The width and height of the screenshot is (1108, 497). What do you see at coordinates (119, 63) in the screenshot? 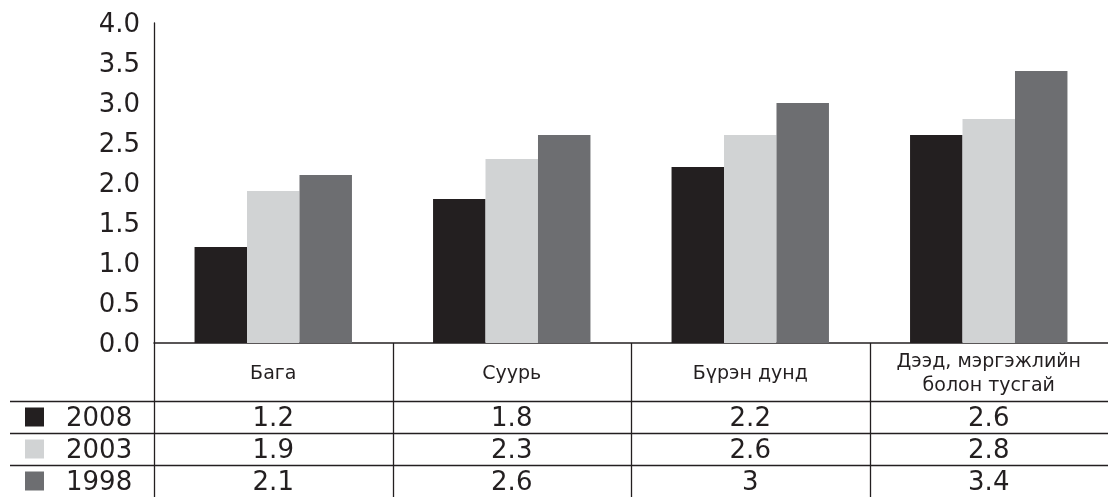
I see `y-tick-label: 3.5` at bounding box center [119, 63].